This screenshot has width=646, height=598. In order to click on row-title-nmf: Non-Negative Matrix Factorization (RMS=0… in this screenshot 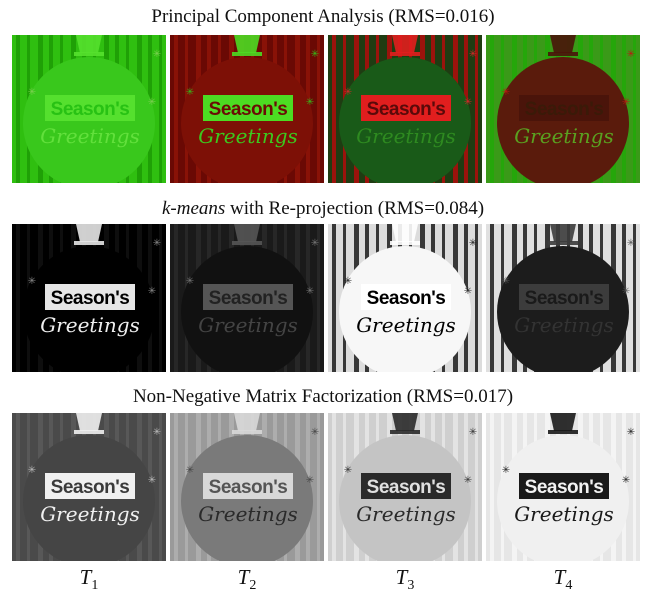, I will do `click(323, 397)`.